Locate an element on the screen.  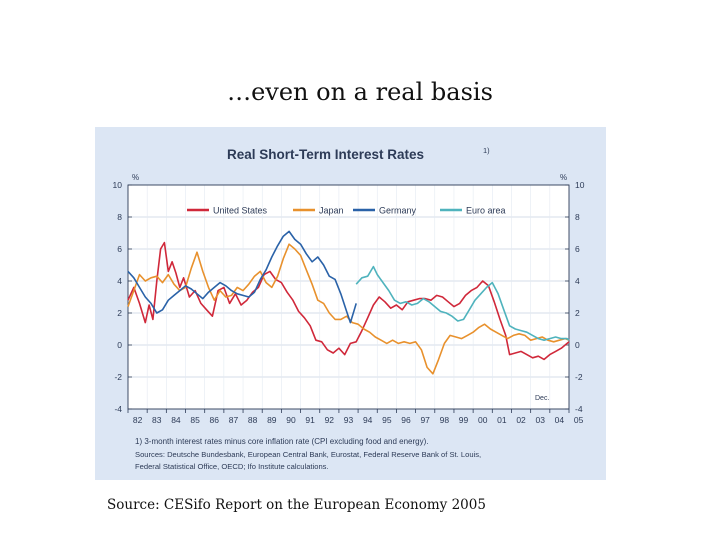
x-tick-label: 03 is located at coordinates (541, 420).